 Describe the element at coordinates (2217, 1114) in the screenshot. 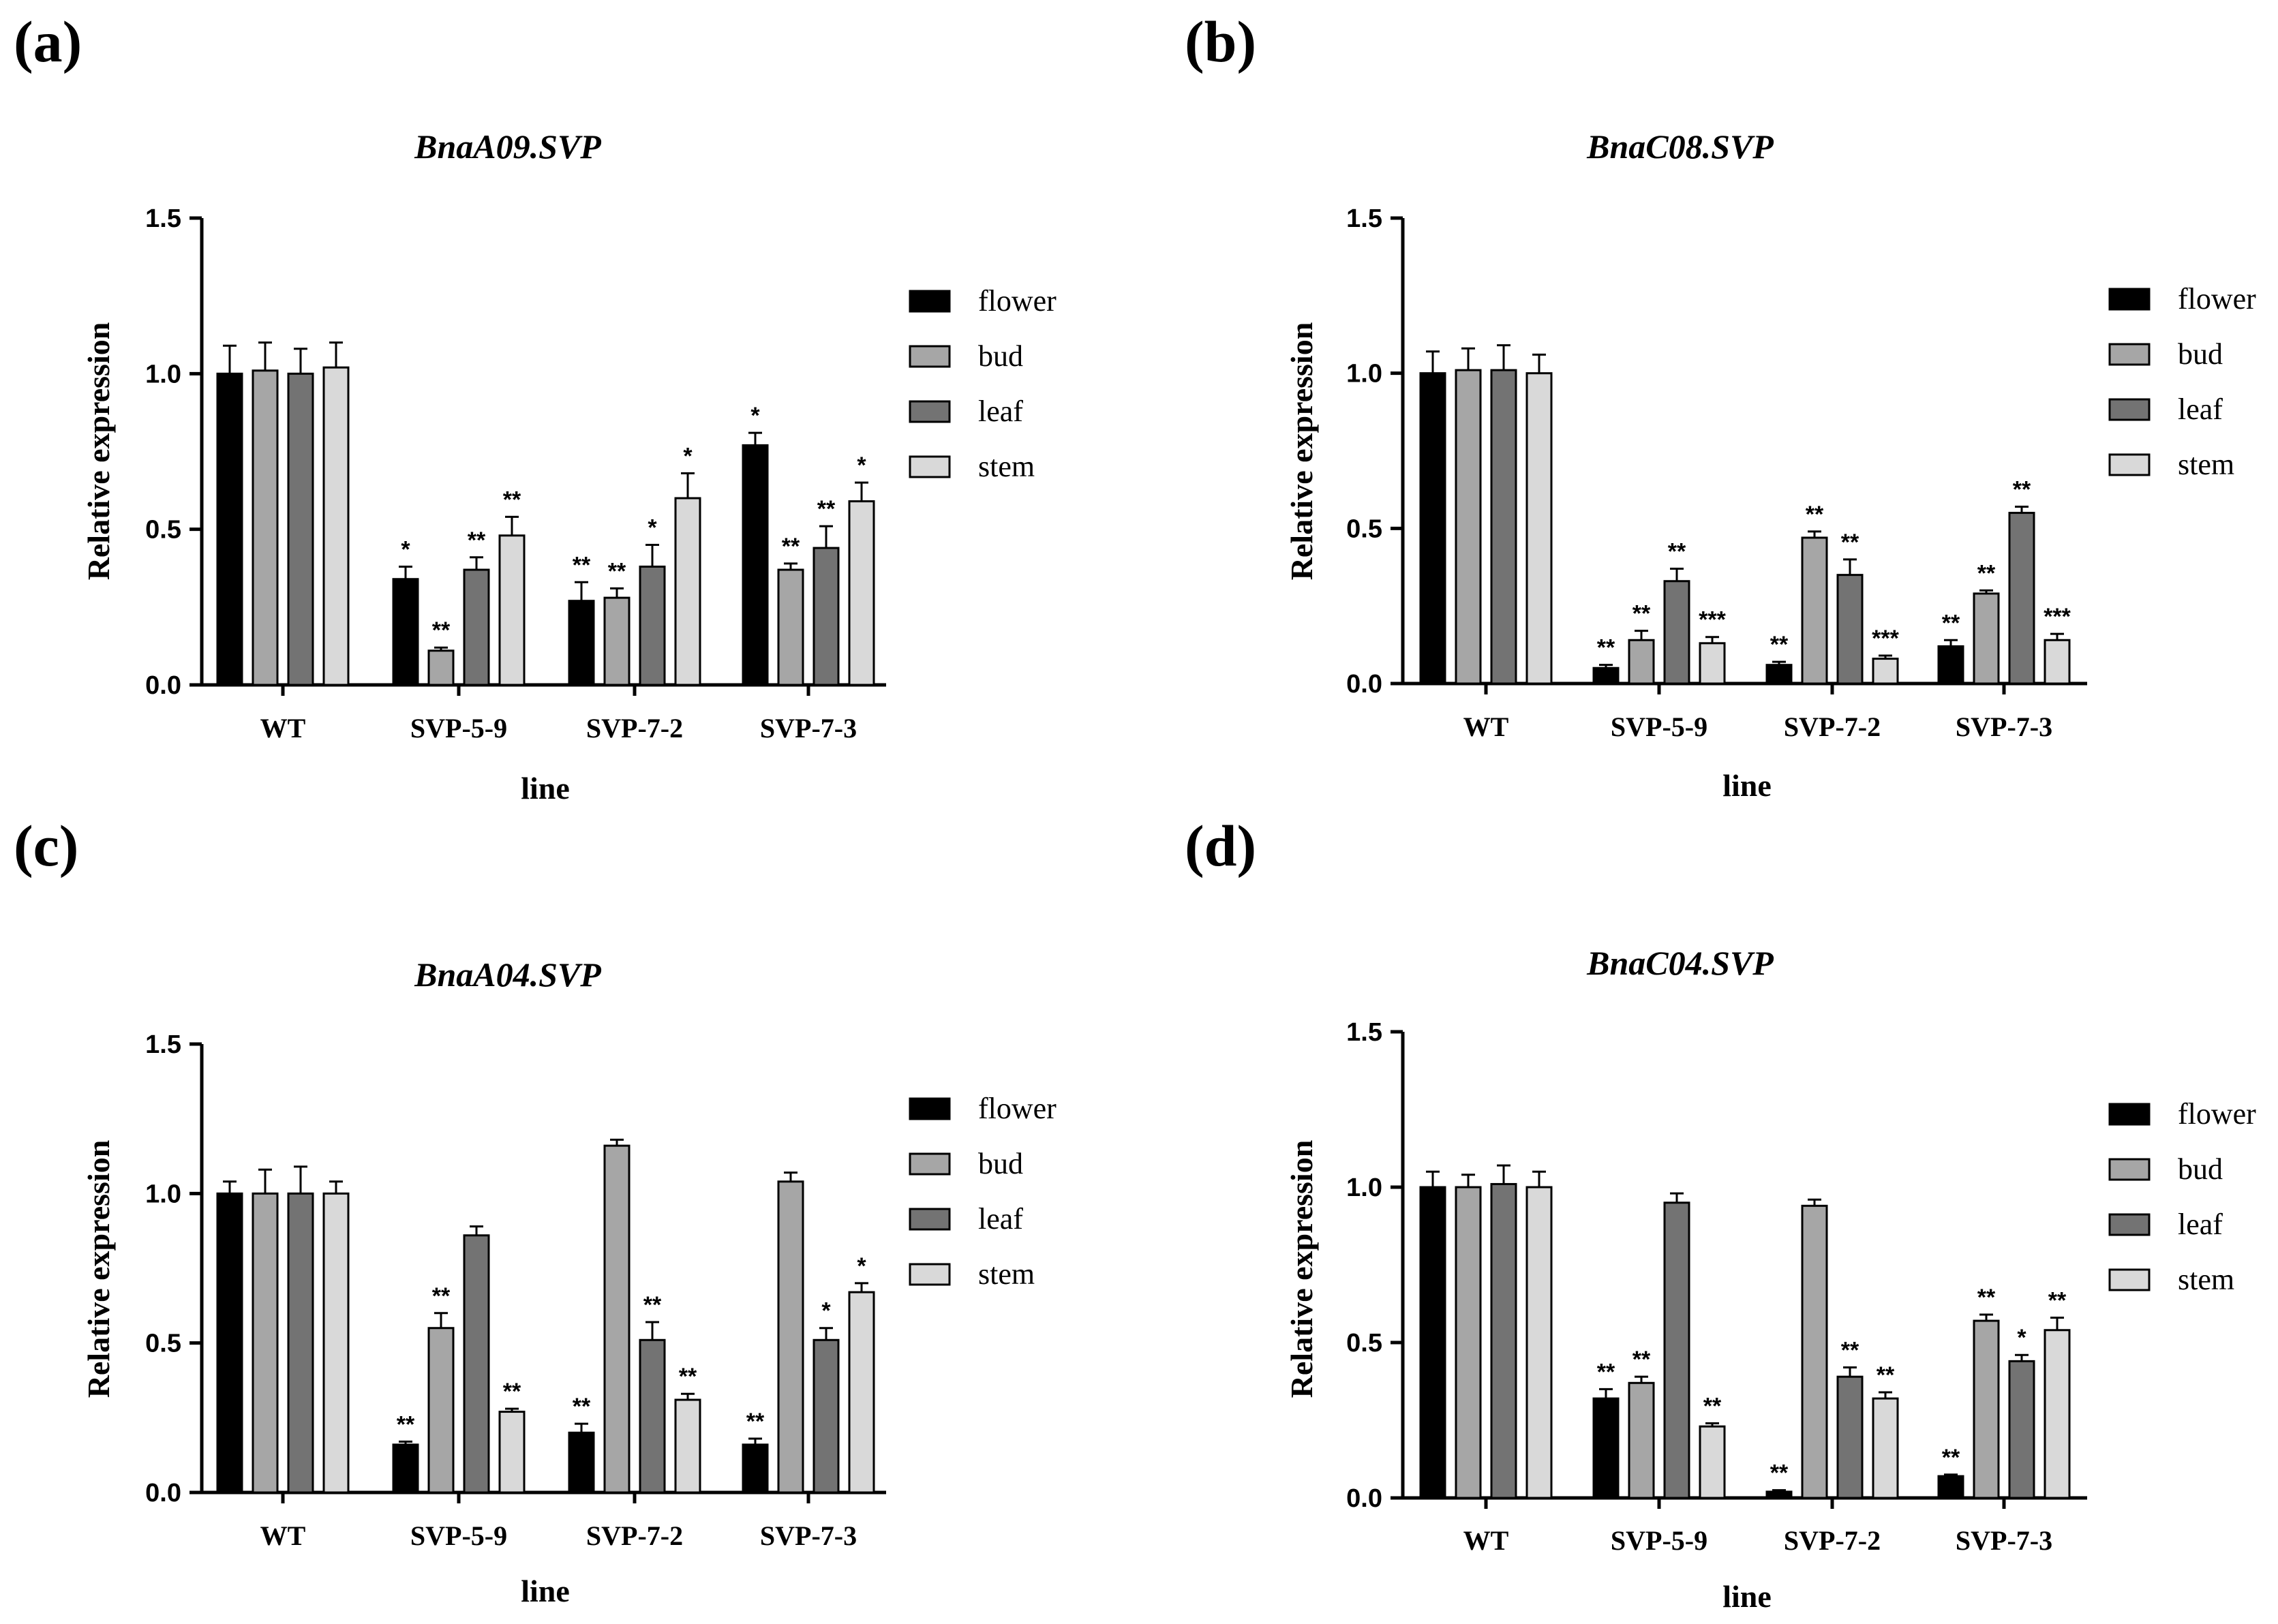

I see `legend-label-flower: flower` at that location.